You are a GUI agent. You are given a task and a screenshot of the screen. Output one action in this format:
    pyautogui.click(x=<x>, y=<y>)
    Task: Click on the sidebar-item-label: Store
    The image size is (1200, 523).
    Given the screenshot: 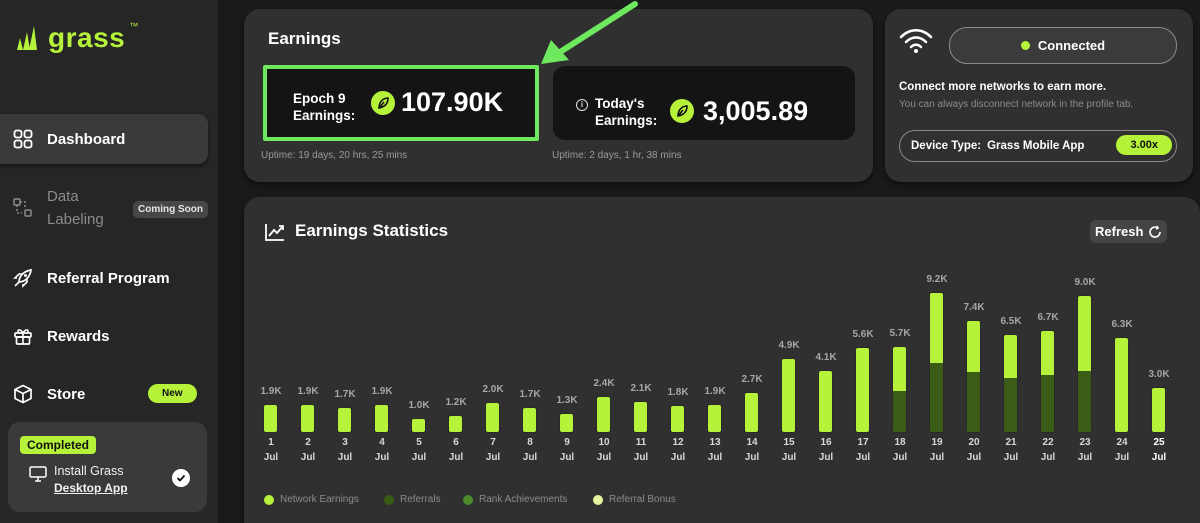 What is the action you would take?
    pyautogui.click(x=66, y=394)
    